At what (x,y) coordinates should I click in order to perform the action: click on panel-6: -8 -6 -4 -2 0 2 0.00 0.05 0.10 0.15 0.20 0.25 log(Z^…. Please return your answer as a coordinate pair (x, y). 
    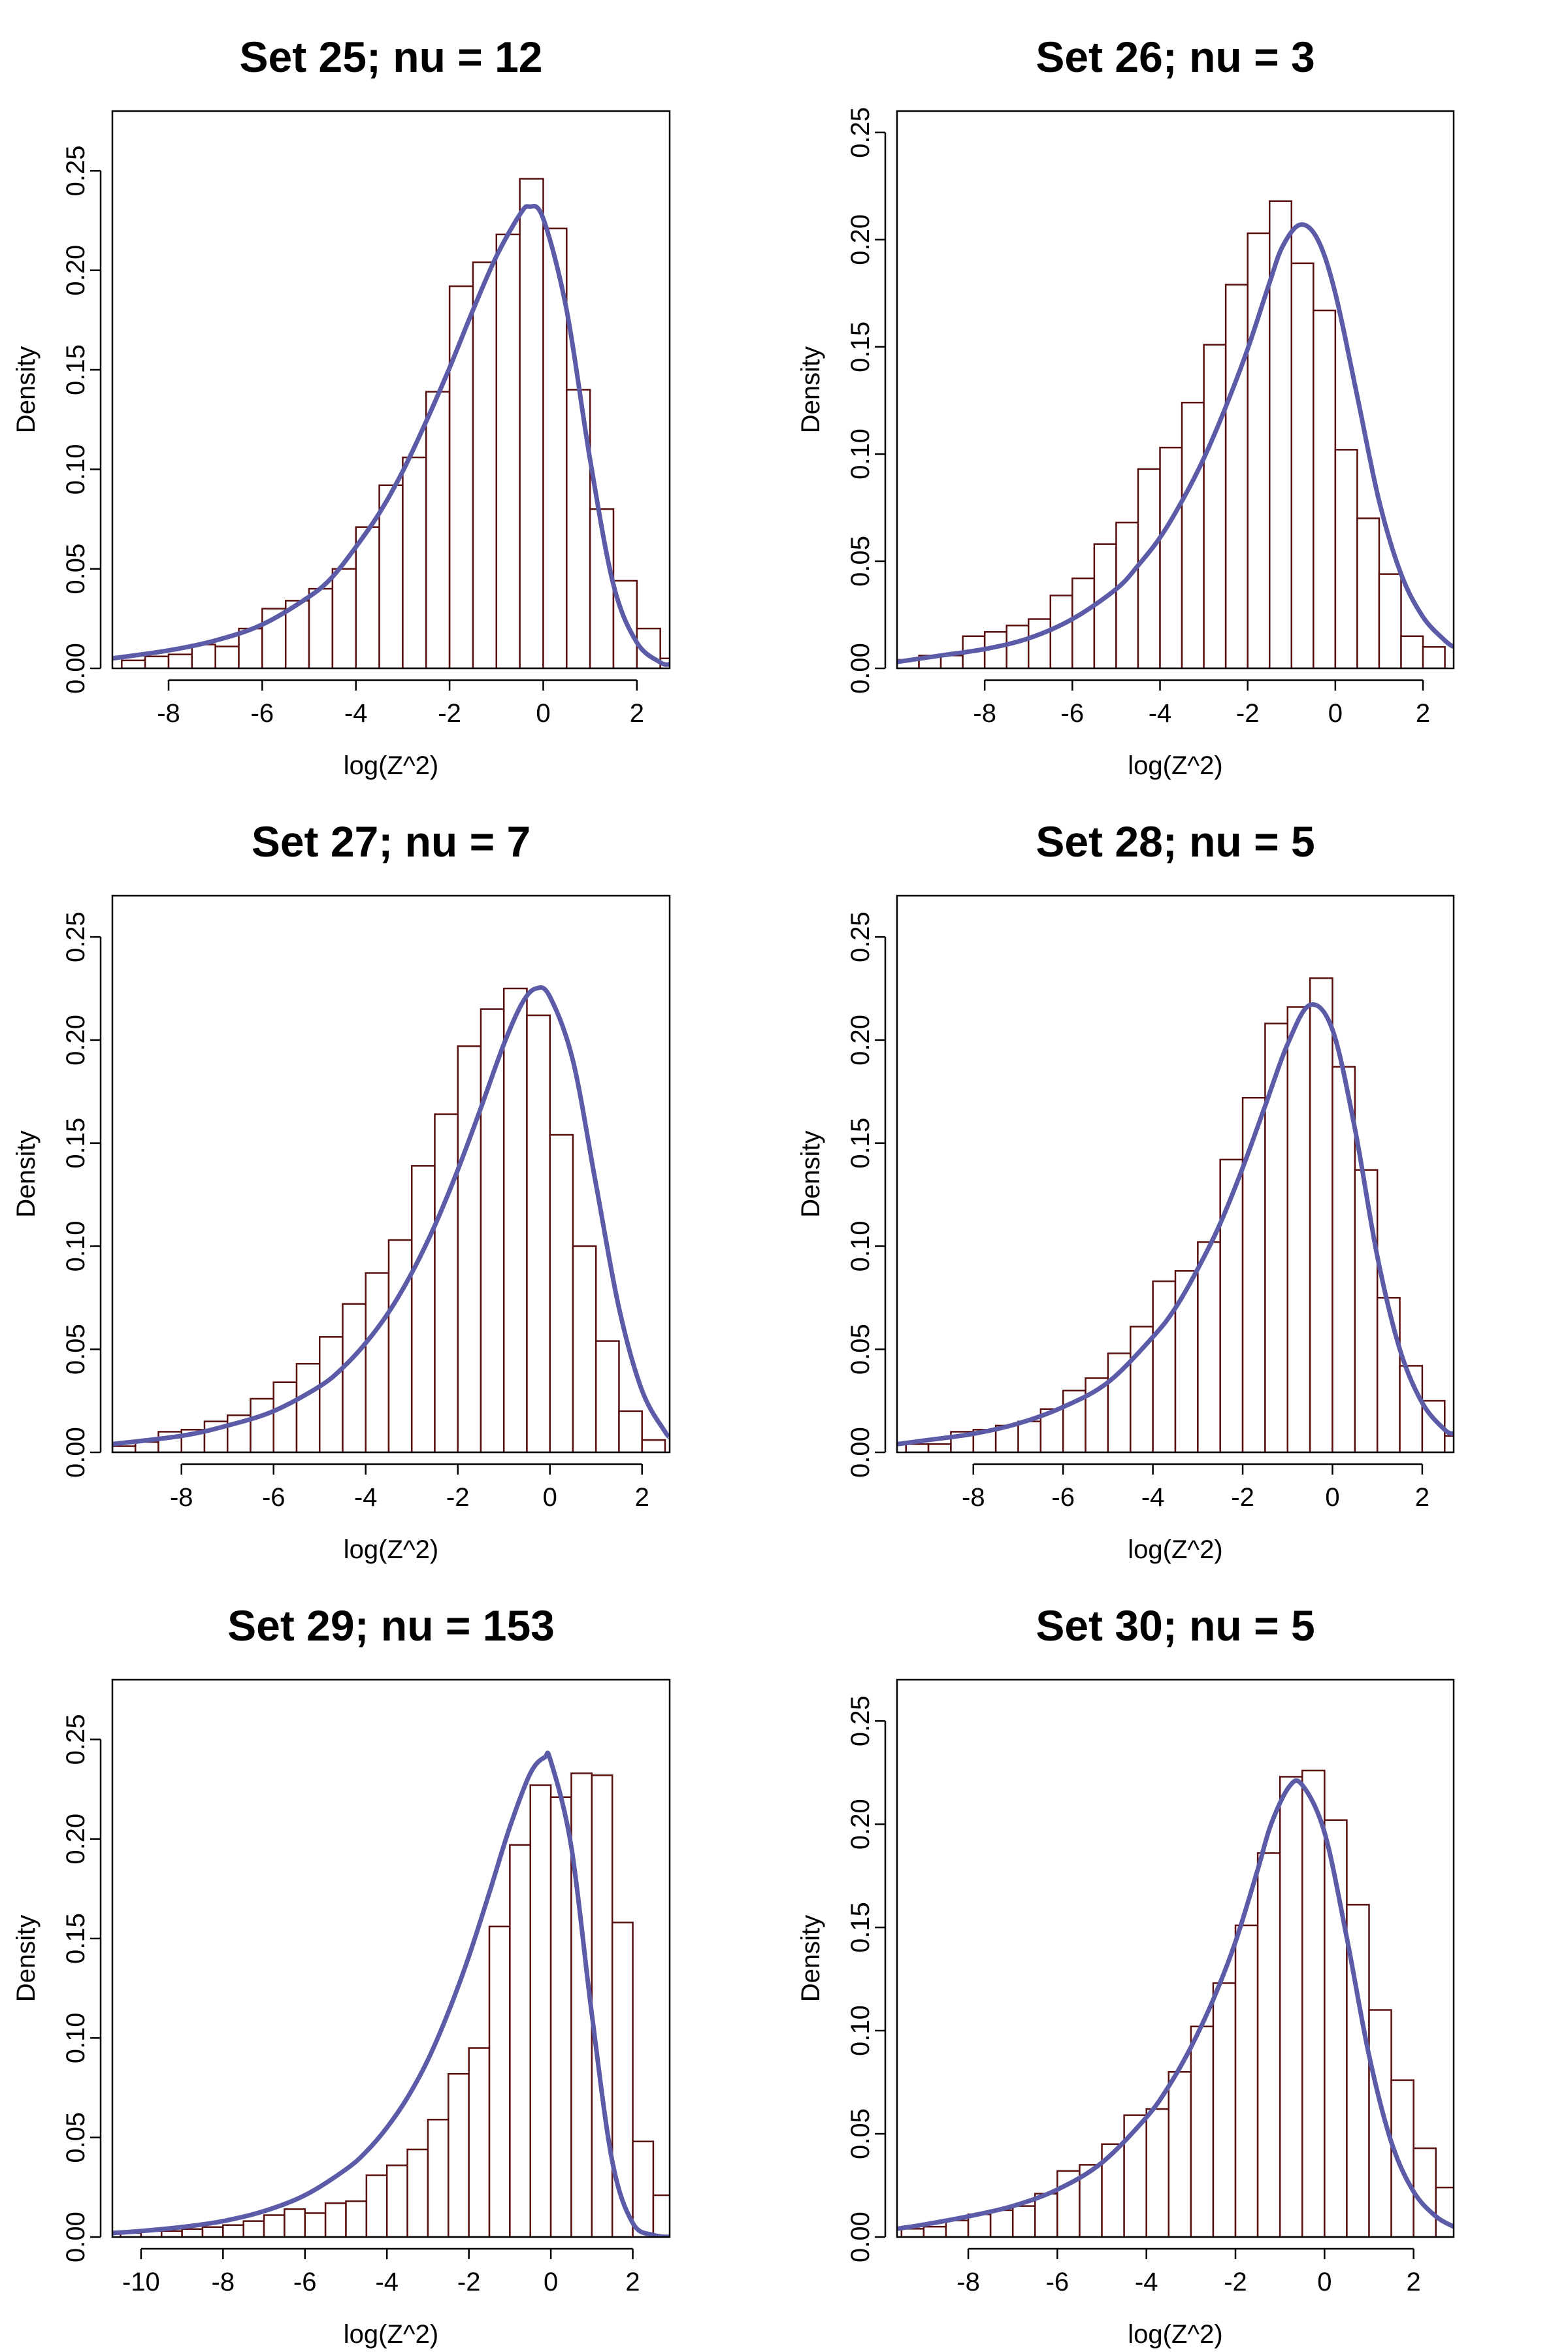
    Looking at the image, I should click on (1125, 1975).